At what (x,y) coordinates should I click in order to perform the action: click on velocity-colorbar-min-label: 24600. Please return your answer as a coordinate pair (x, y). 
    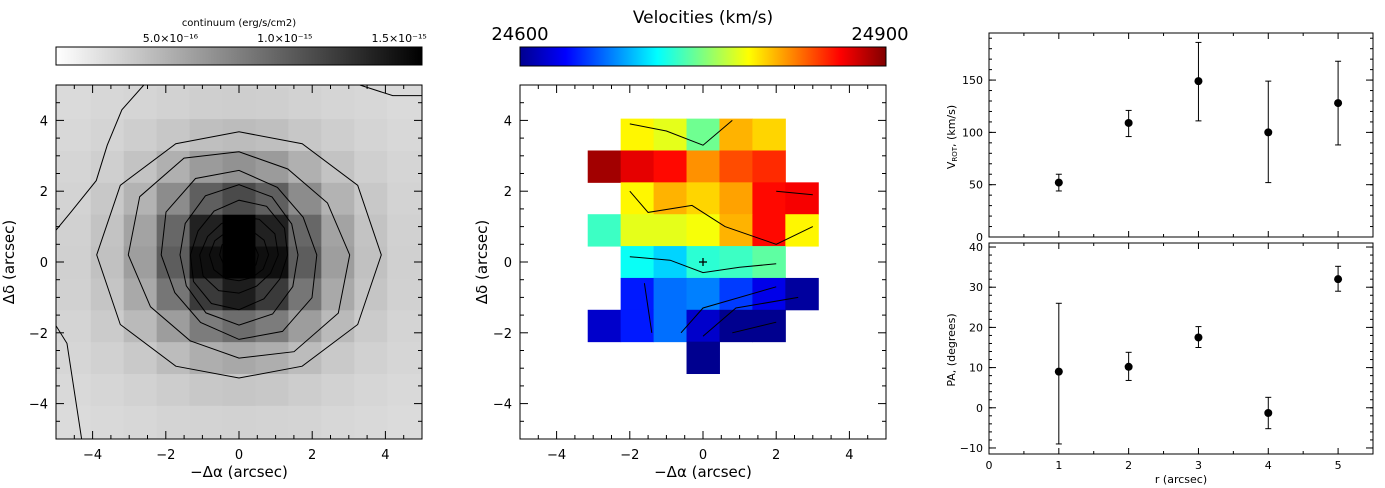
    Looking at the image, I should click on (519, 34).